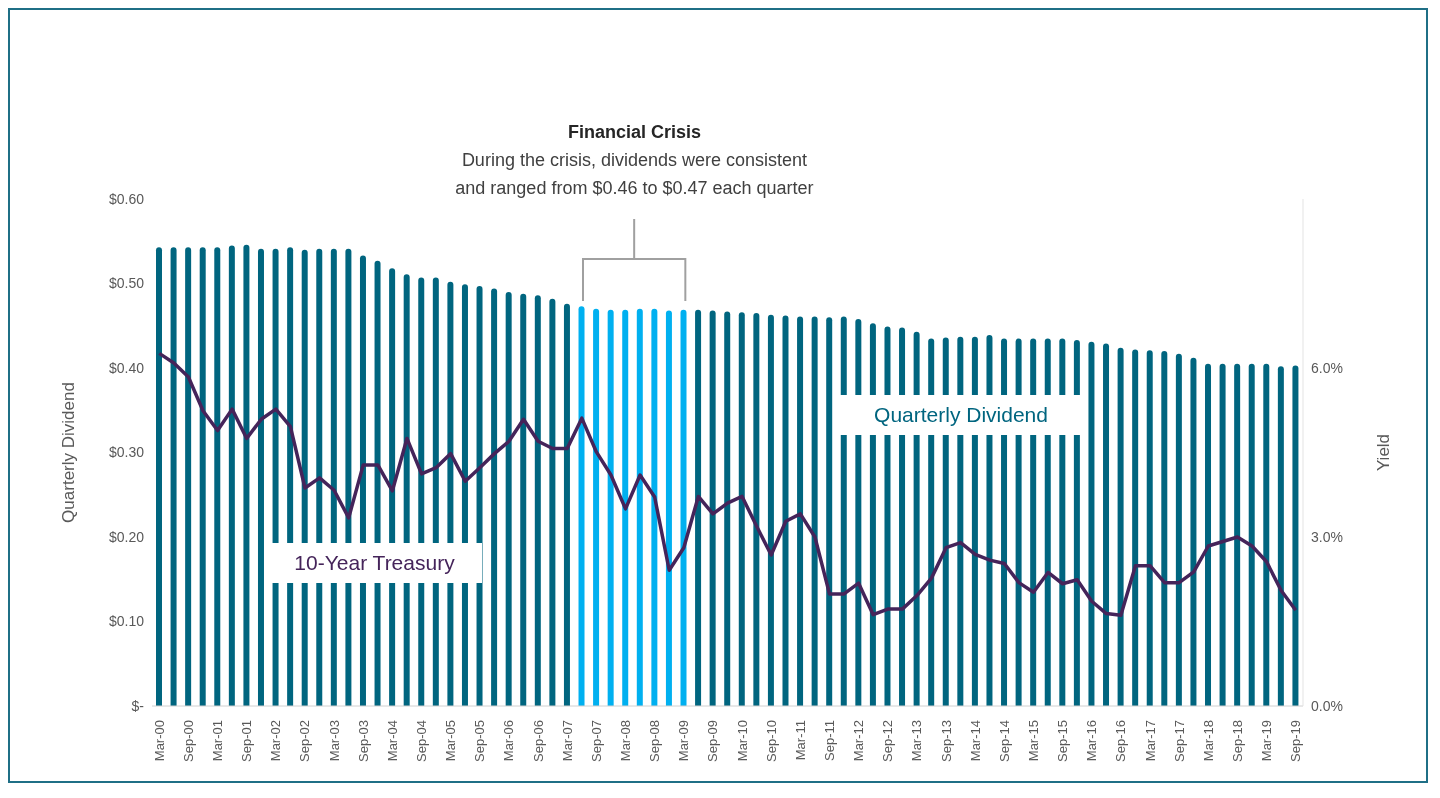  I want to click on x-tick-label: Sep-06, so click(538, 741).